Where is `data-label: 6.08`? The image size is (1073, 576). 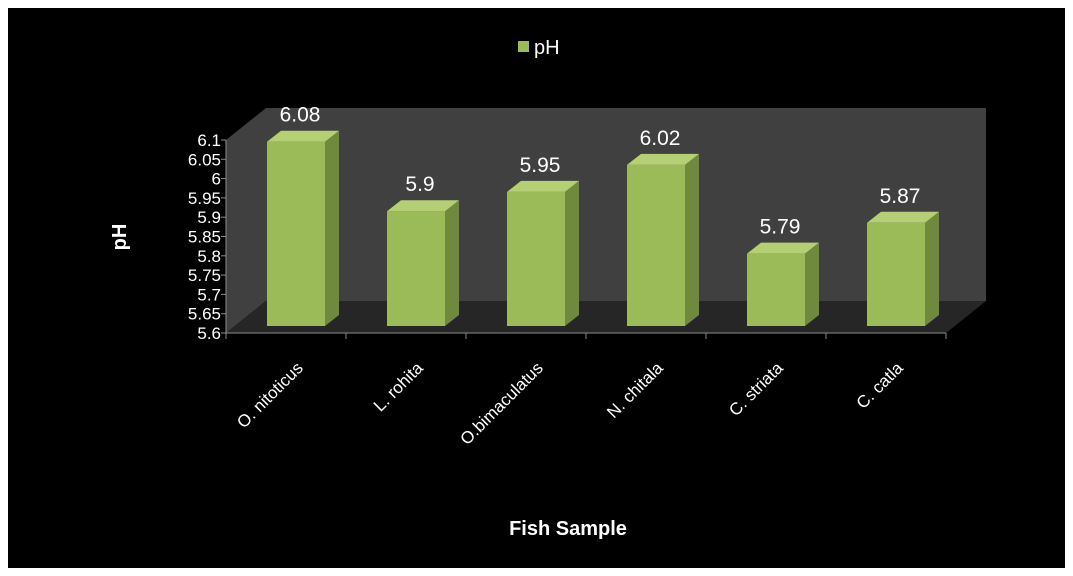 data-label: 6.08 is located at coordinates (300, 115).